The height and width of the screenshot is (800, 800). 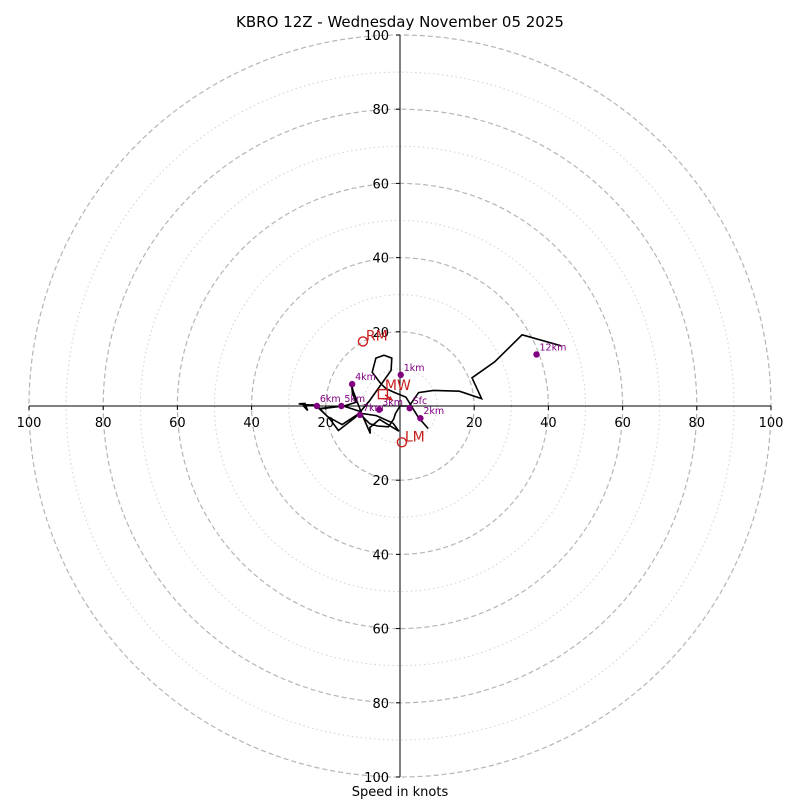 I want to click on x-tick-label: 20, so click(x=474, y=423).